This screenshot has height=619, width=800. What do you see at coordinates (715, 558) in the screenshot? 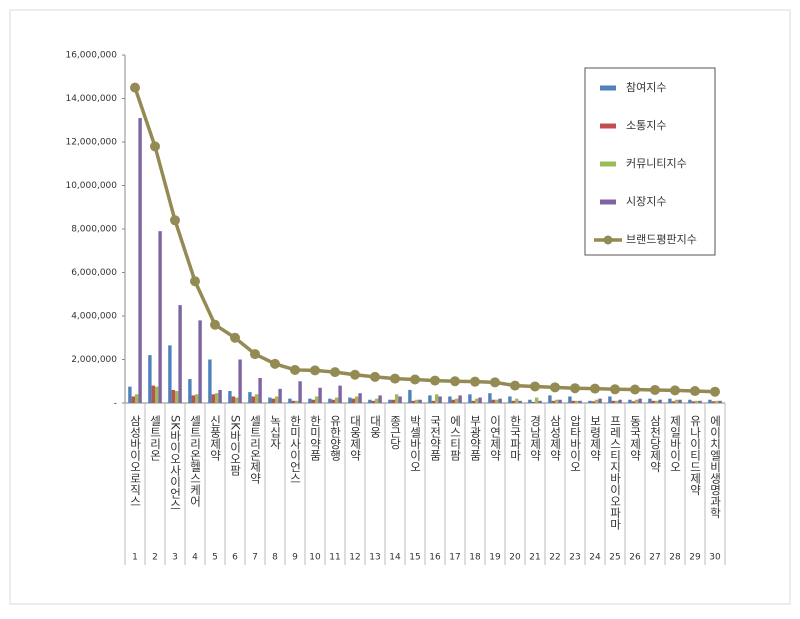
I see `rank-label: 30` at bounding box center [715, 558].